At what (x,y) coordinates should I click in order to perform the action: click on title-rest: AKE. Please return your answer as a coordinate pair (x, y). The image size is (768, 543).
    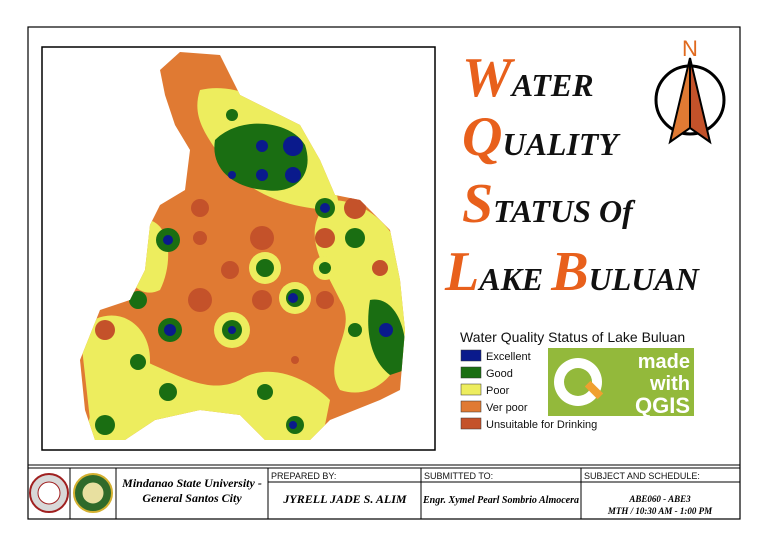
    Looking at the image, I should click on (510, 279).